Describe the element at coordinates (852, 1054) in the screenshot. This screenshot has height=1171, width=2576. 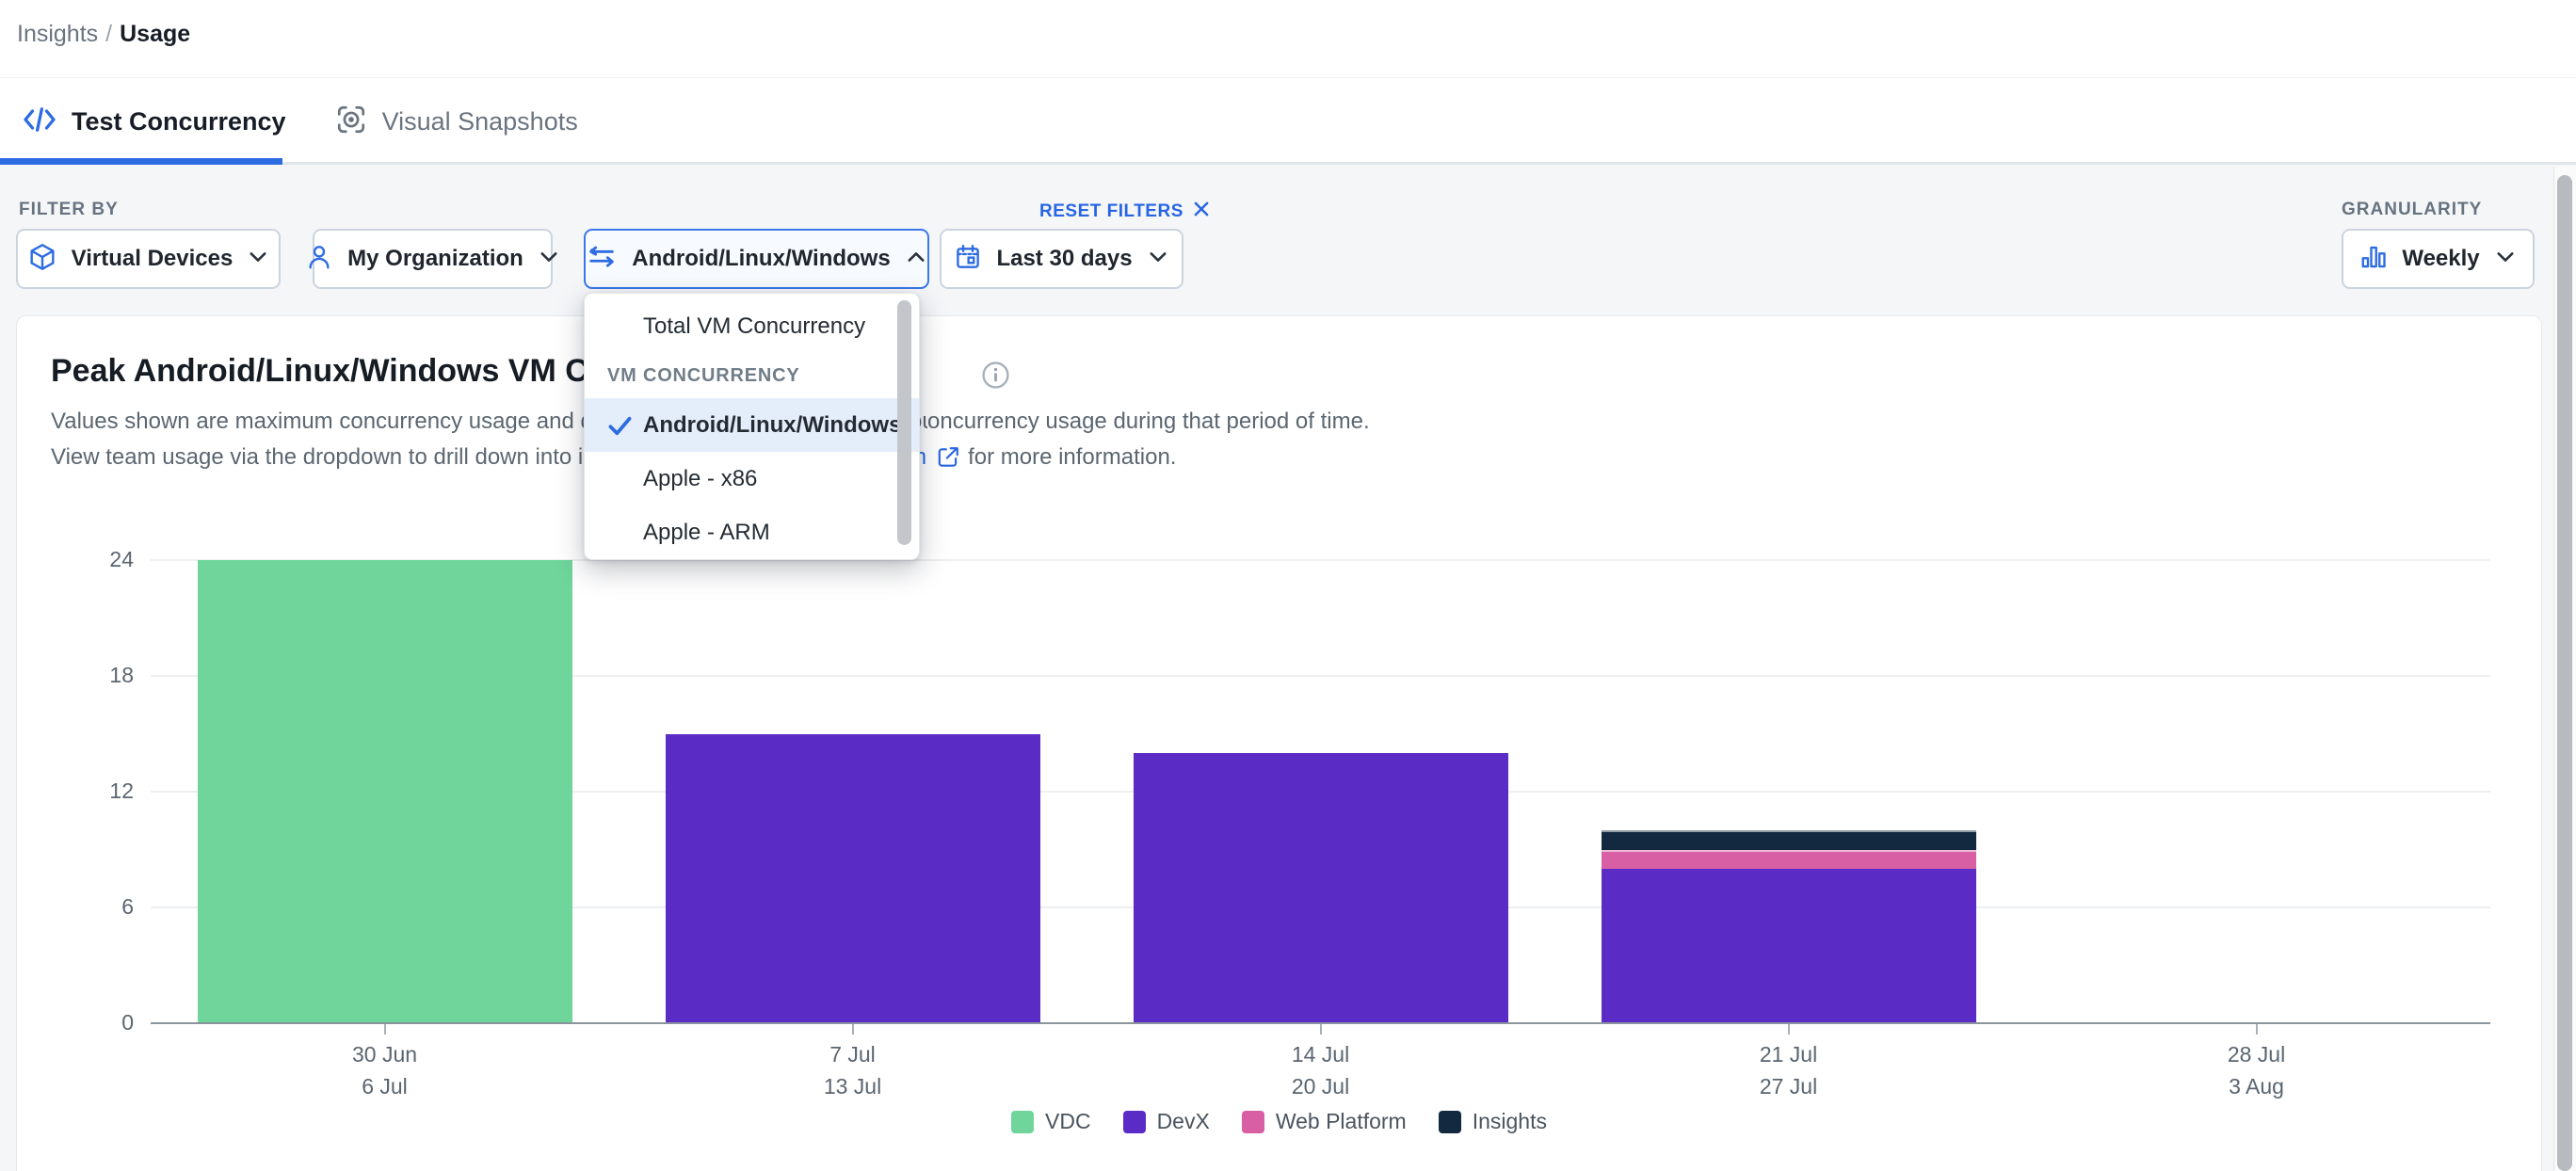
I see `x-axis-label-line: 7 Jul` at that location.